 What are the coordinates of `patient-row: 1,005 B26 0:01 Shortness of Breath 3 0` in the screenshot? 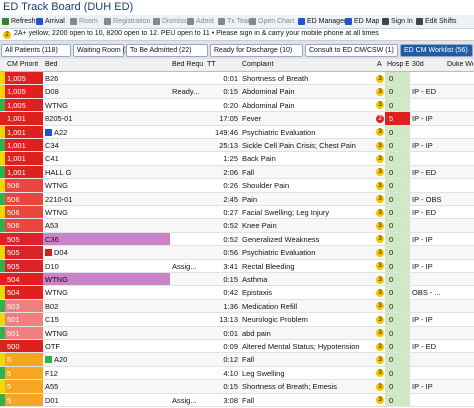 It's located at (237, 79).